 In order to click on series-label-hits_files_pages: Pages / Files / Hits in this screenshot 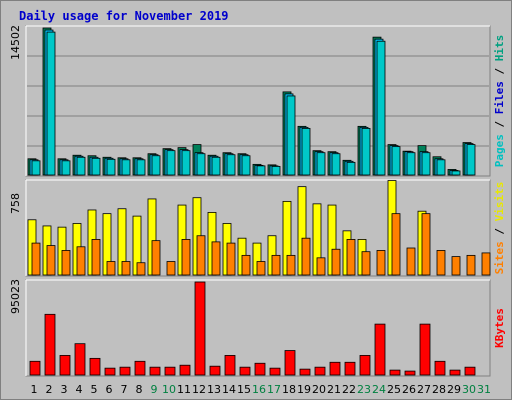, I will do `click(499, 101)`.